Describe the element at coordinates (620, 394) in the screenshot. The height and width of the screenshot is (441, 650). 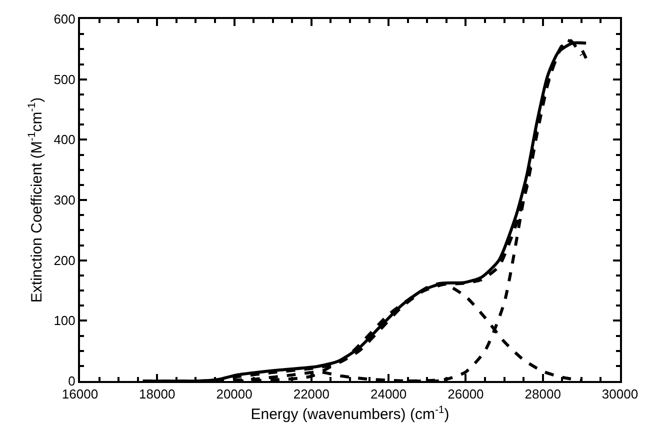
I see `x-tick-label: 30000` at that location.